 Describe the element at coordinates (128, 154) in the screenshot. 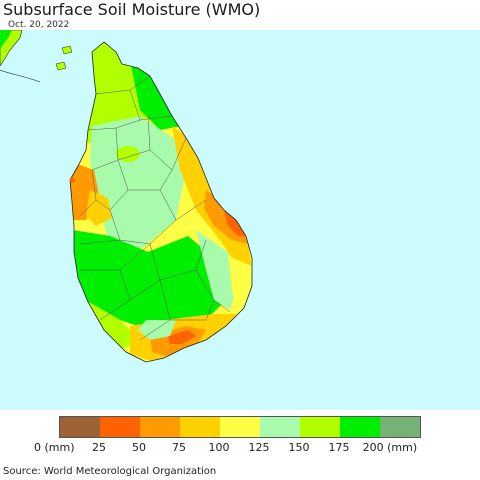

I see `central-spot` at that location.